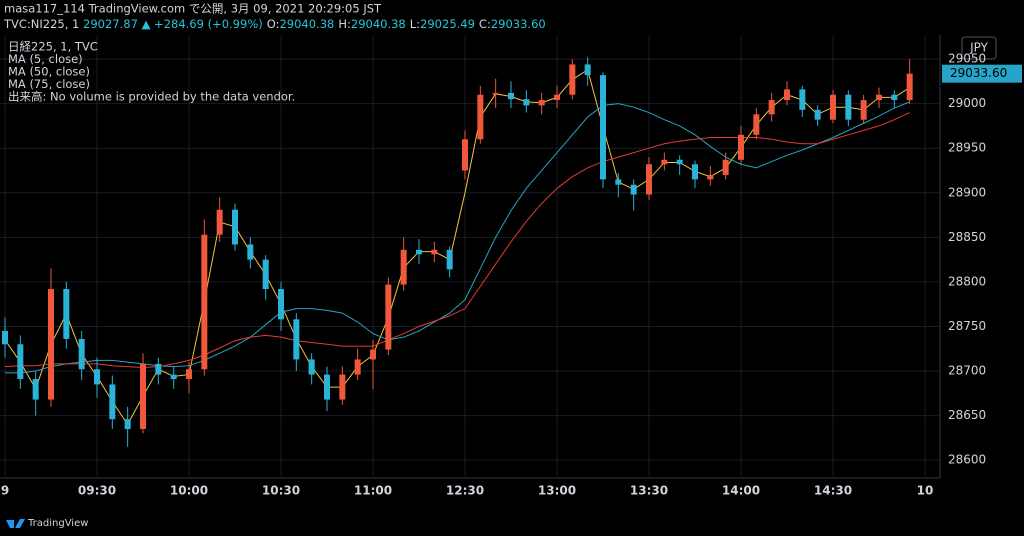  What do you see at coordinates (45, 59) in the screenshot?
I see `legend-entry: MA (5, close)` at bounding box center [45, 59].